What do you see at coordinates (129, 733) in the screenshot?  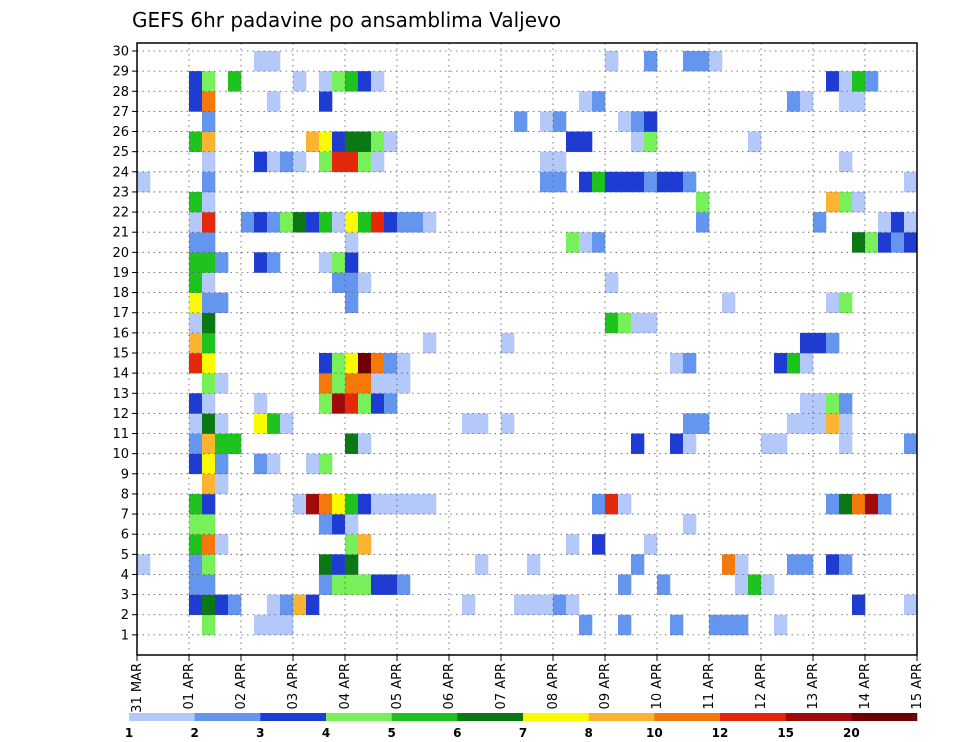 I see `colorbar-label: 1` at bounding box center [129, 733].